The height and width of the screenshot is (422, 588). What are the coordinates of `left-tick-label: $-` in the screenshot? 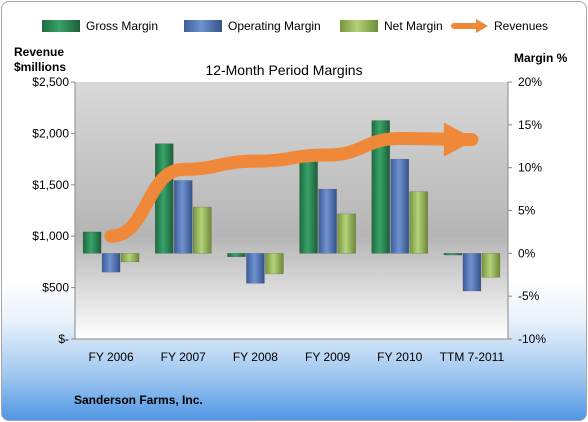 It's located at (63, 339).